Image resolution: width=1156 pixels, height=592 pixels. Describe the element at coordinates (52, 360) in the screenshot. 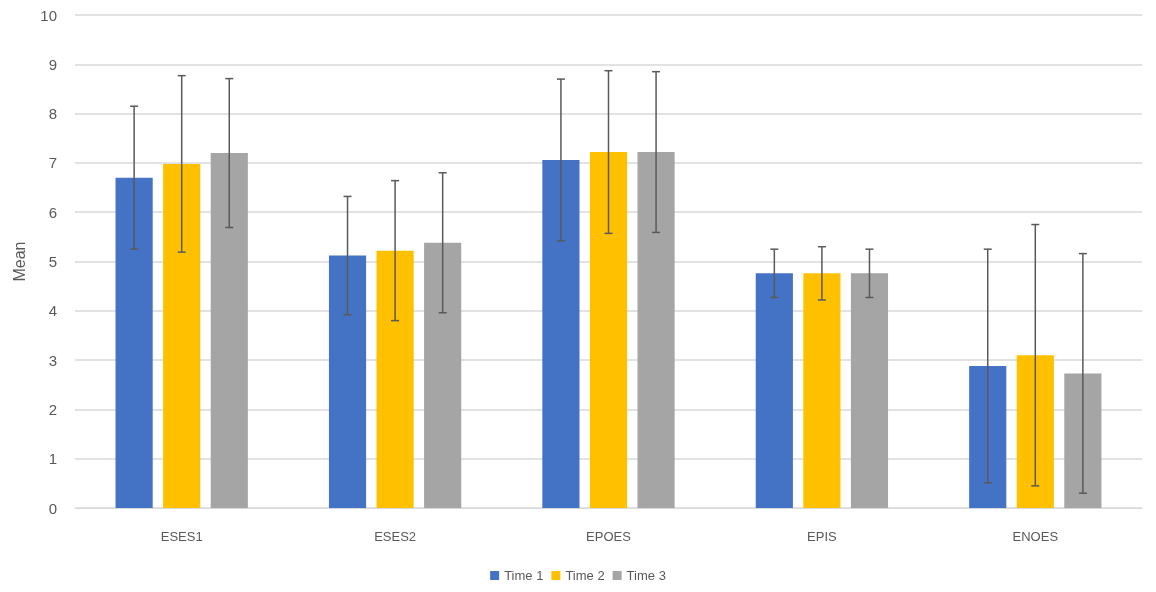

I see `y-tick-label: 3` at that location.